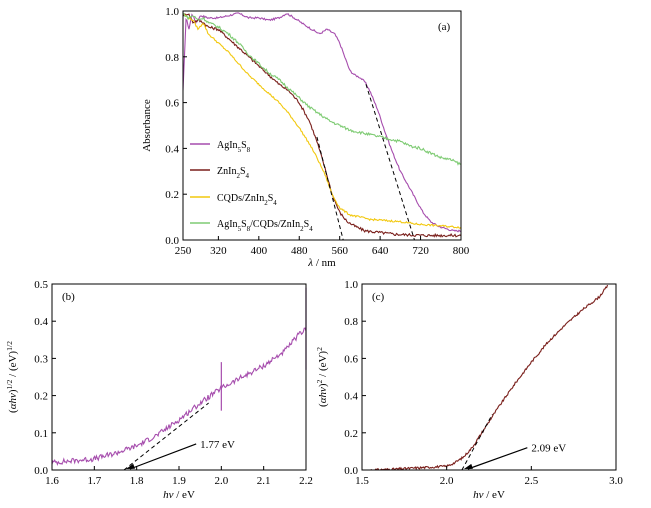 The image size is (651, 508). Describe the element at coordinates (306, 481) in the screenshot. I see `x-tick-label-b: 2.2` at that location.